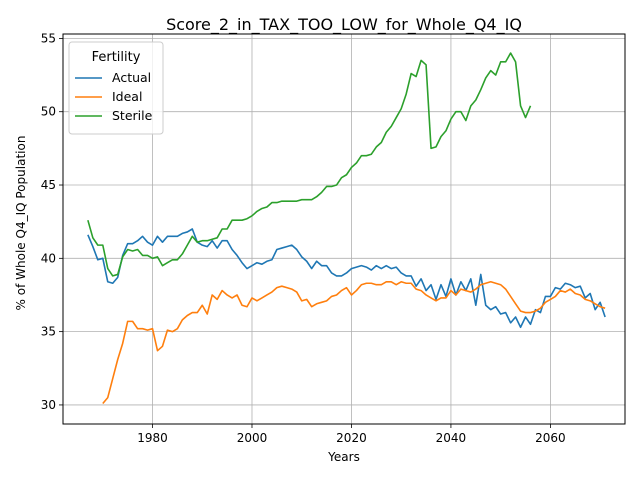 This screenshot has width=640, height=484. Describe the element at coordinates (48, 185) in the screenshot. I see `y-tick-label: 45` at that location.